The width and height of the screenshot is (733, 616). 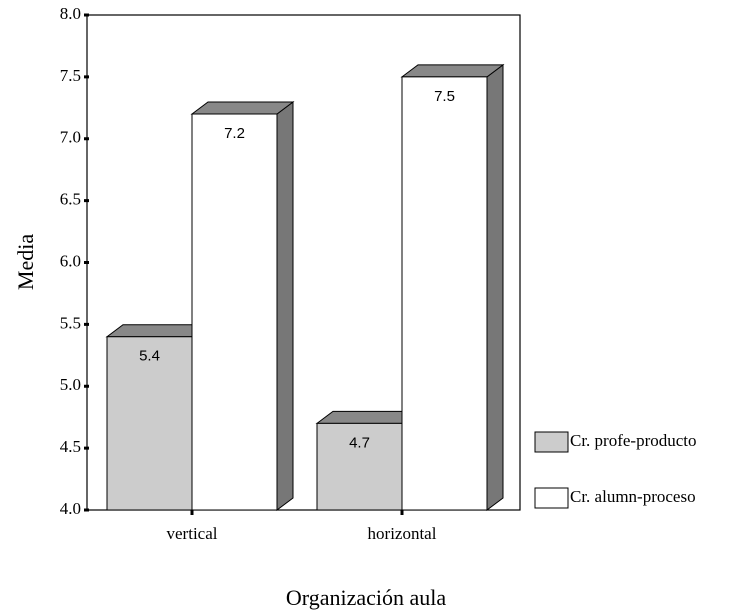 I want to click on x-tick-label: horizontal, so click(x=402, y=533).